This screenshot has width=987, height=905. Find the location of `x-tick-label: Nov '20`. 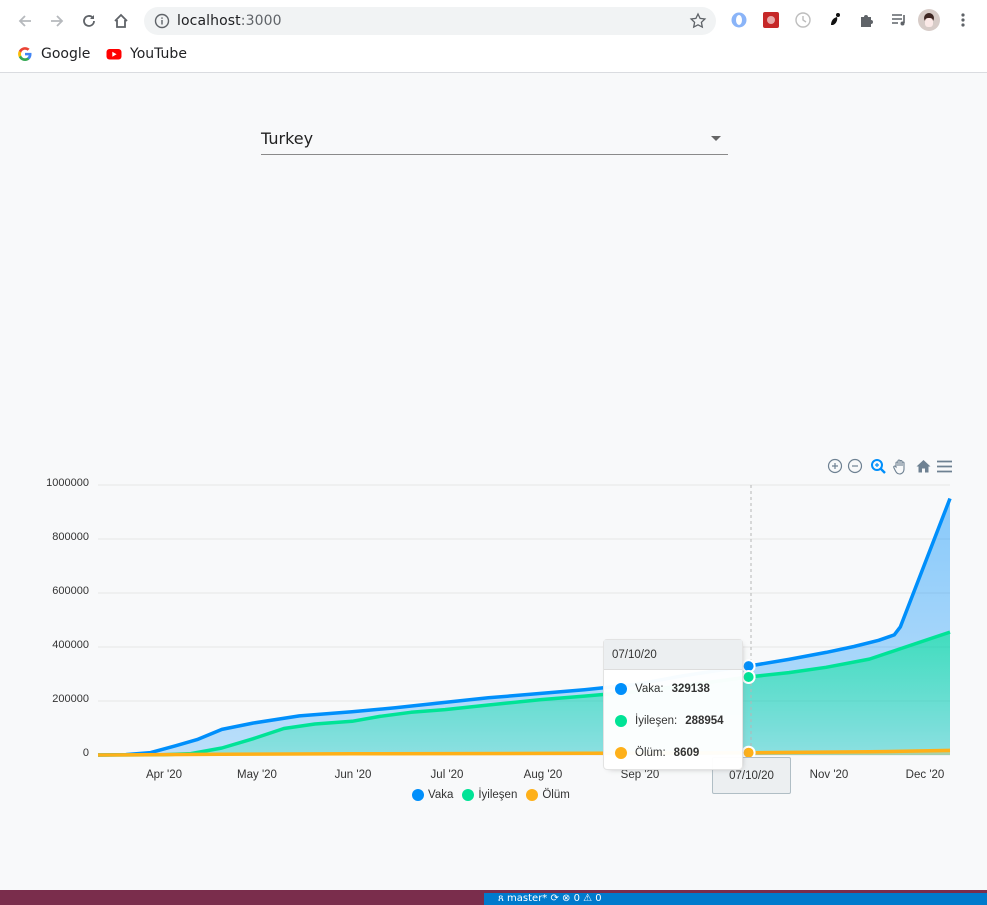

x-tick-label: Nov '20 is located at coordinates (829, 775).